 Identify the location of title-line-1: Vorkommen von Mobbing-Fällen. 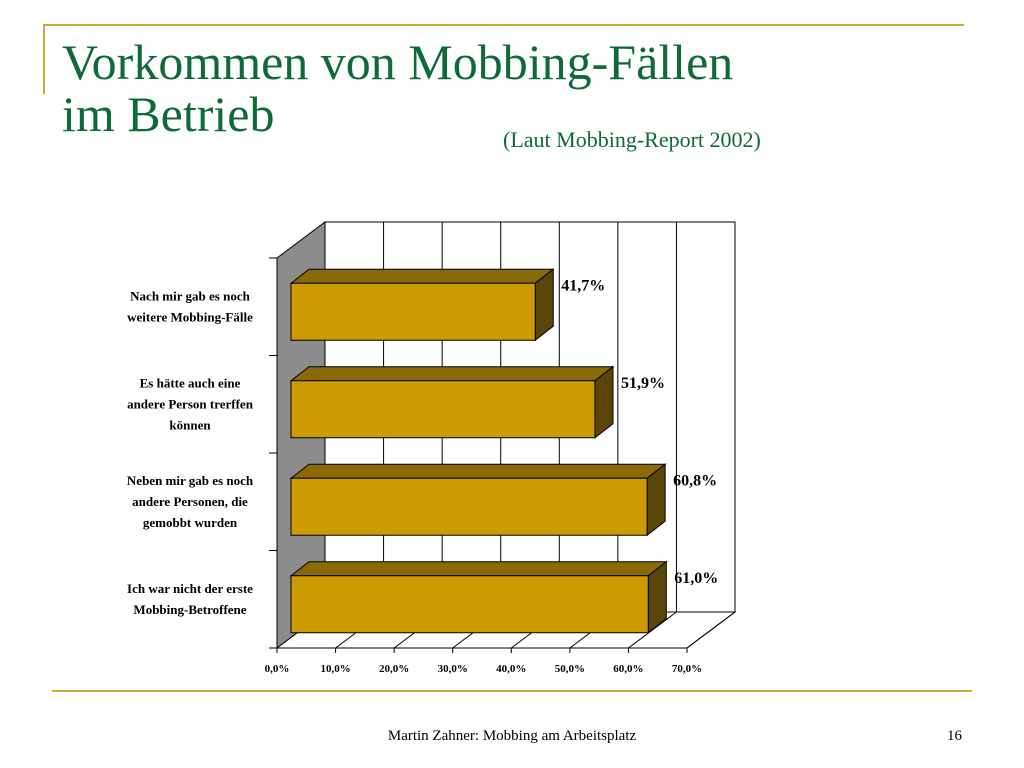
(398, 62).